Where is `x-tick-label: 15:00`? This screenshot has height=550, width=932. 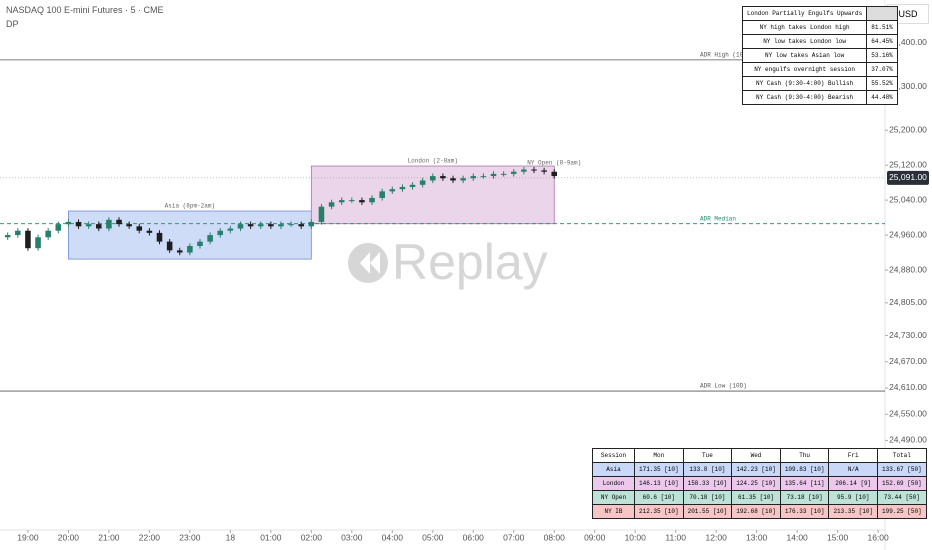
x-tick-label: 15:00 is located at coordinates (838, 537).